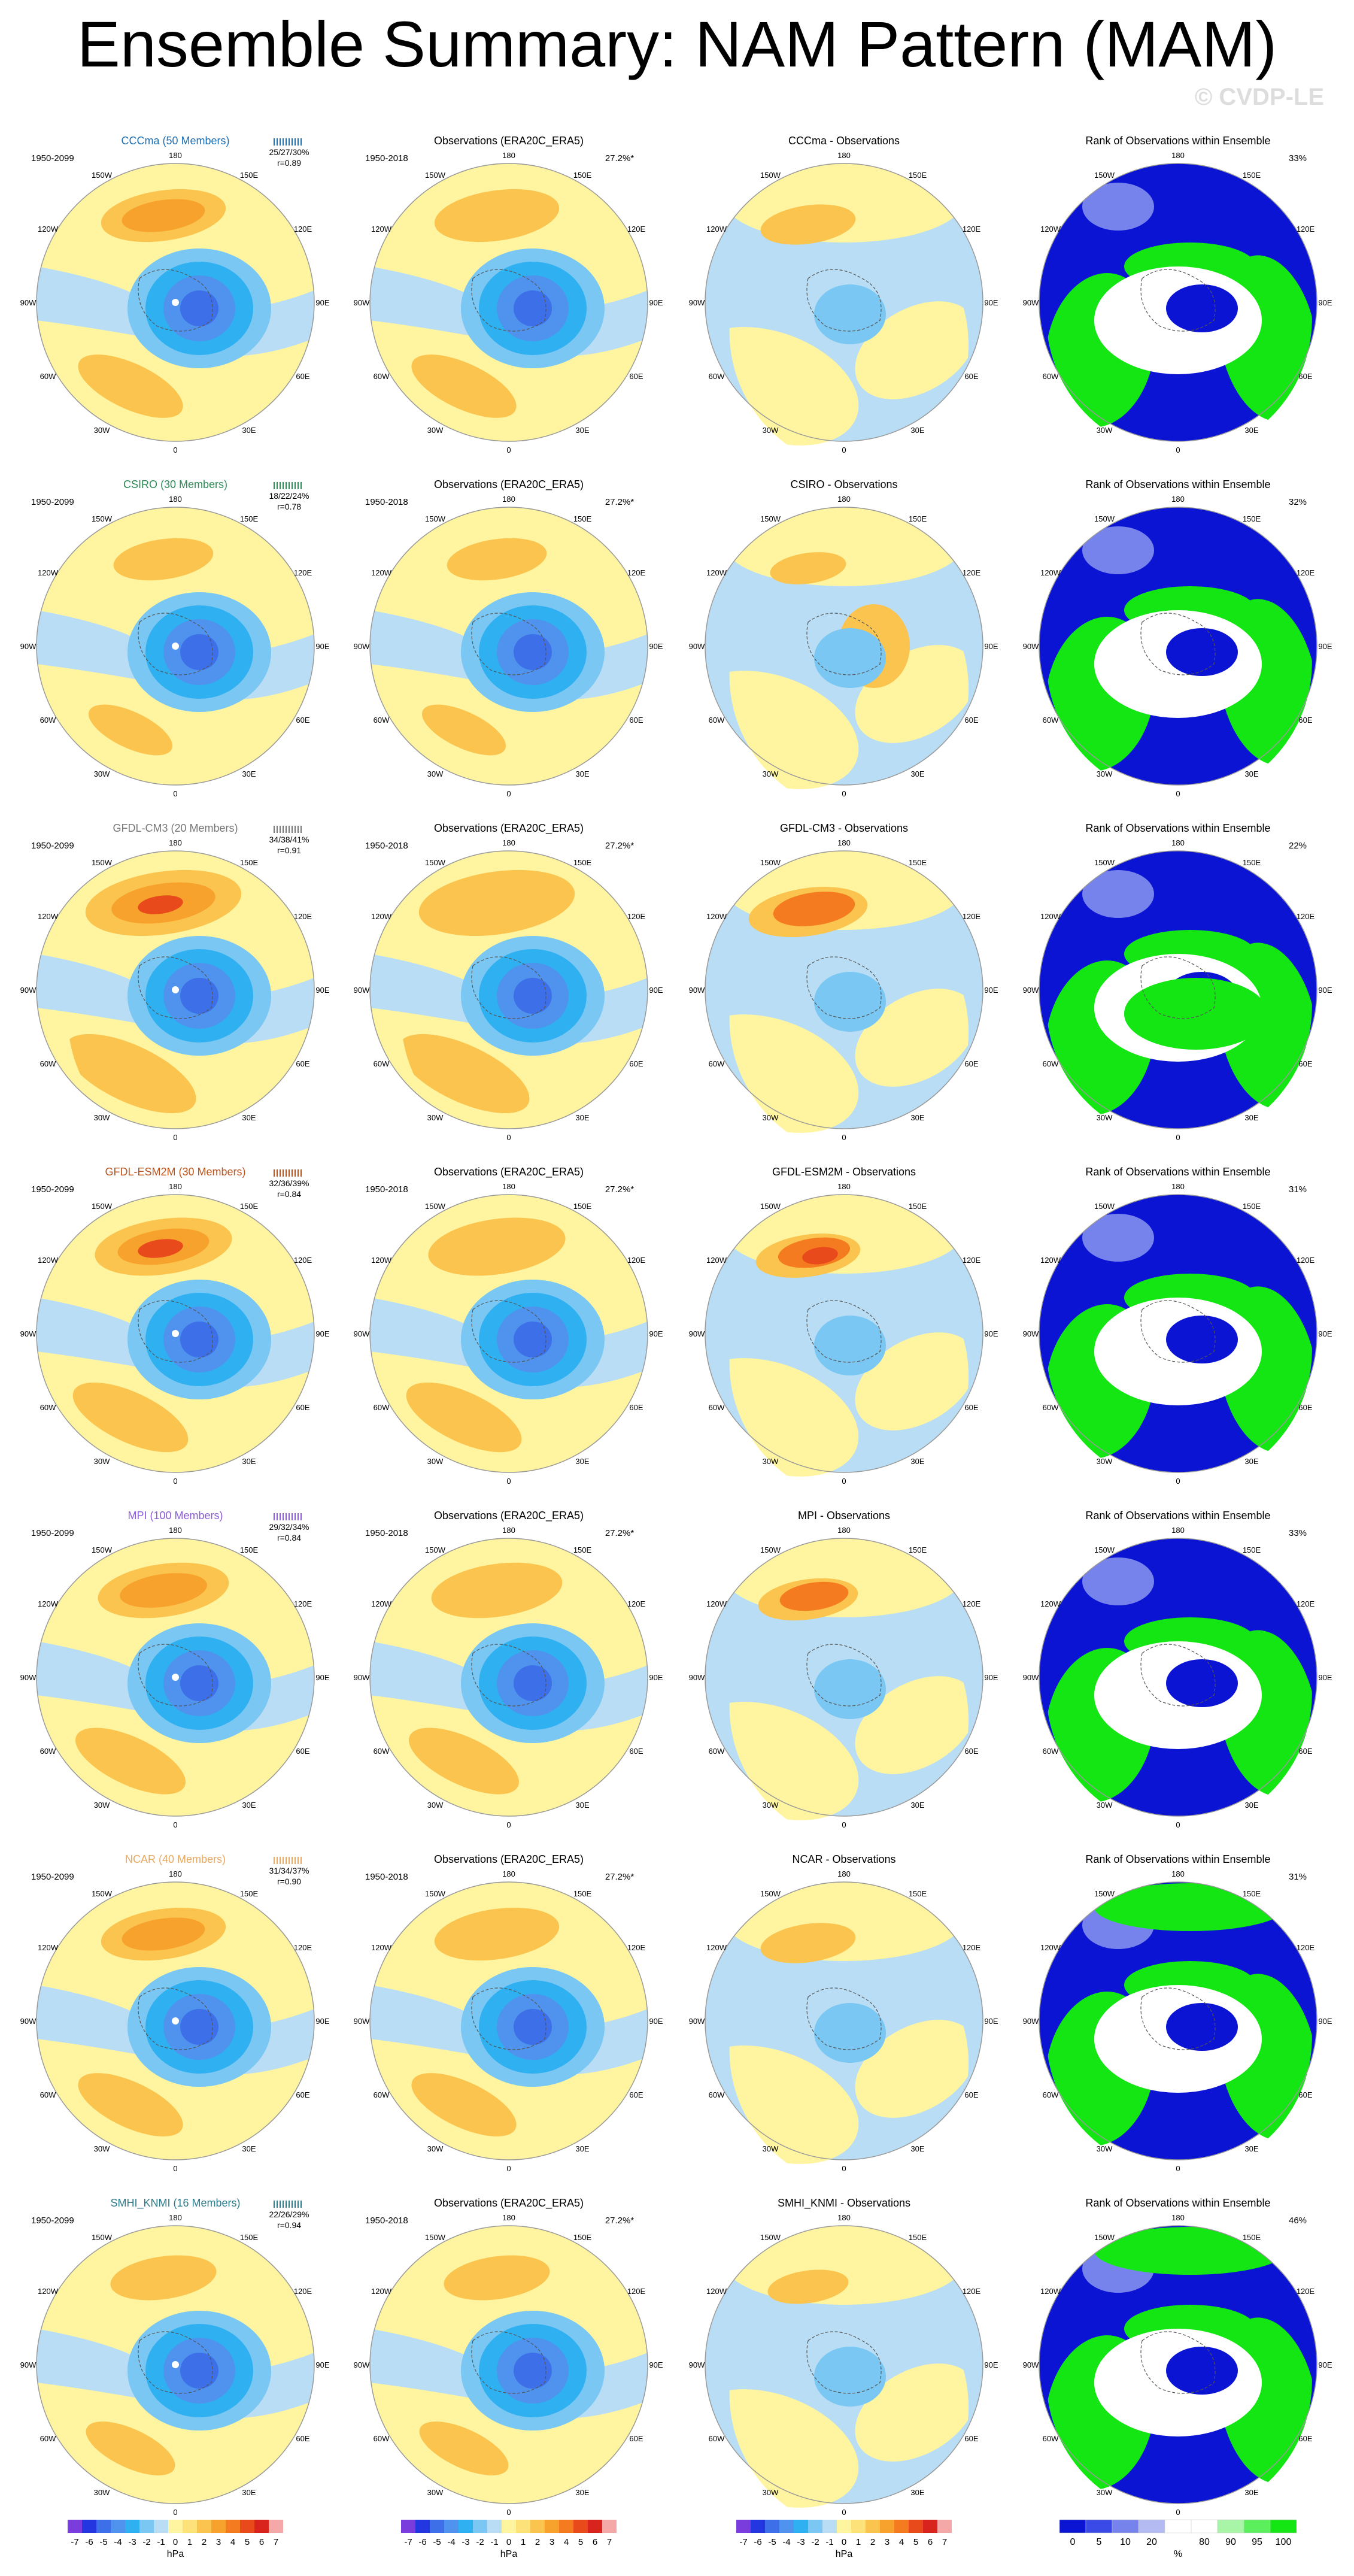 This screenshot has height=2576, width=1354. What do you see at coordinates (497, 1934) in the screenshot?
I see `pacific-high-region` at bounding box center [497, 1934].